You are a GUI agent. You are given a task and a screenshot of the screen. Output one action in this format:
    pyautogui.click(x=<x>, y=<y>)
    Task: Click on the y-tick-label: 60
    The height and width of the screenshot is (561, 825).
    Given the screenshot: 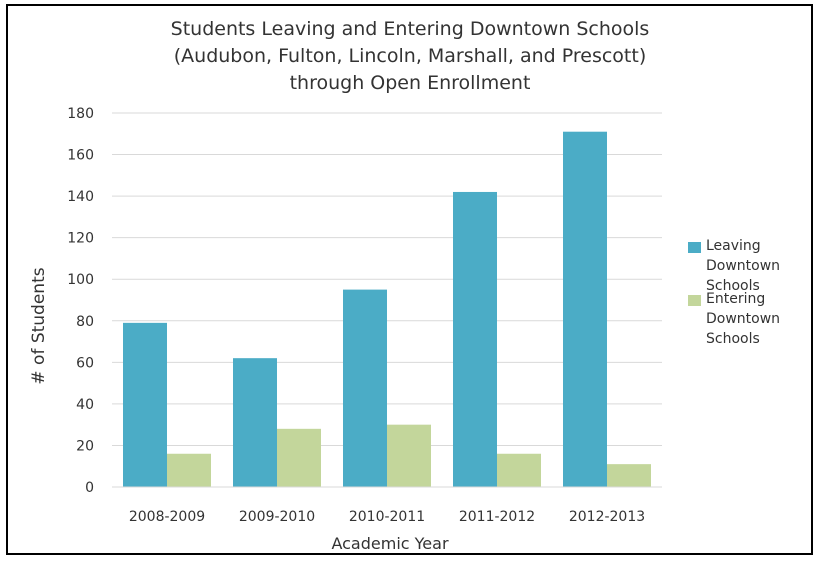 What is the action you would take?
    pyautogui.click(x=85, y=363)
    